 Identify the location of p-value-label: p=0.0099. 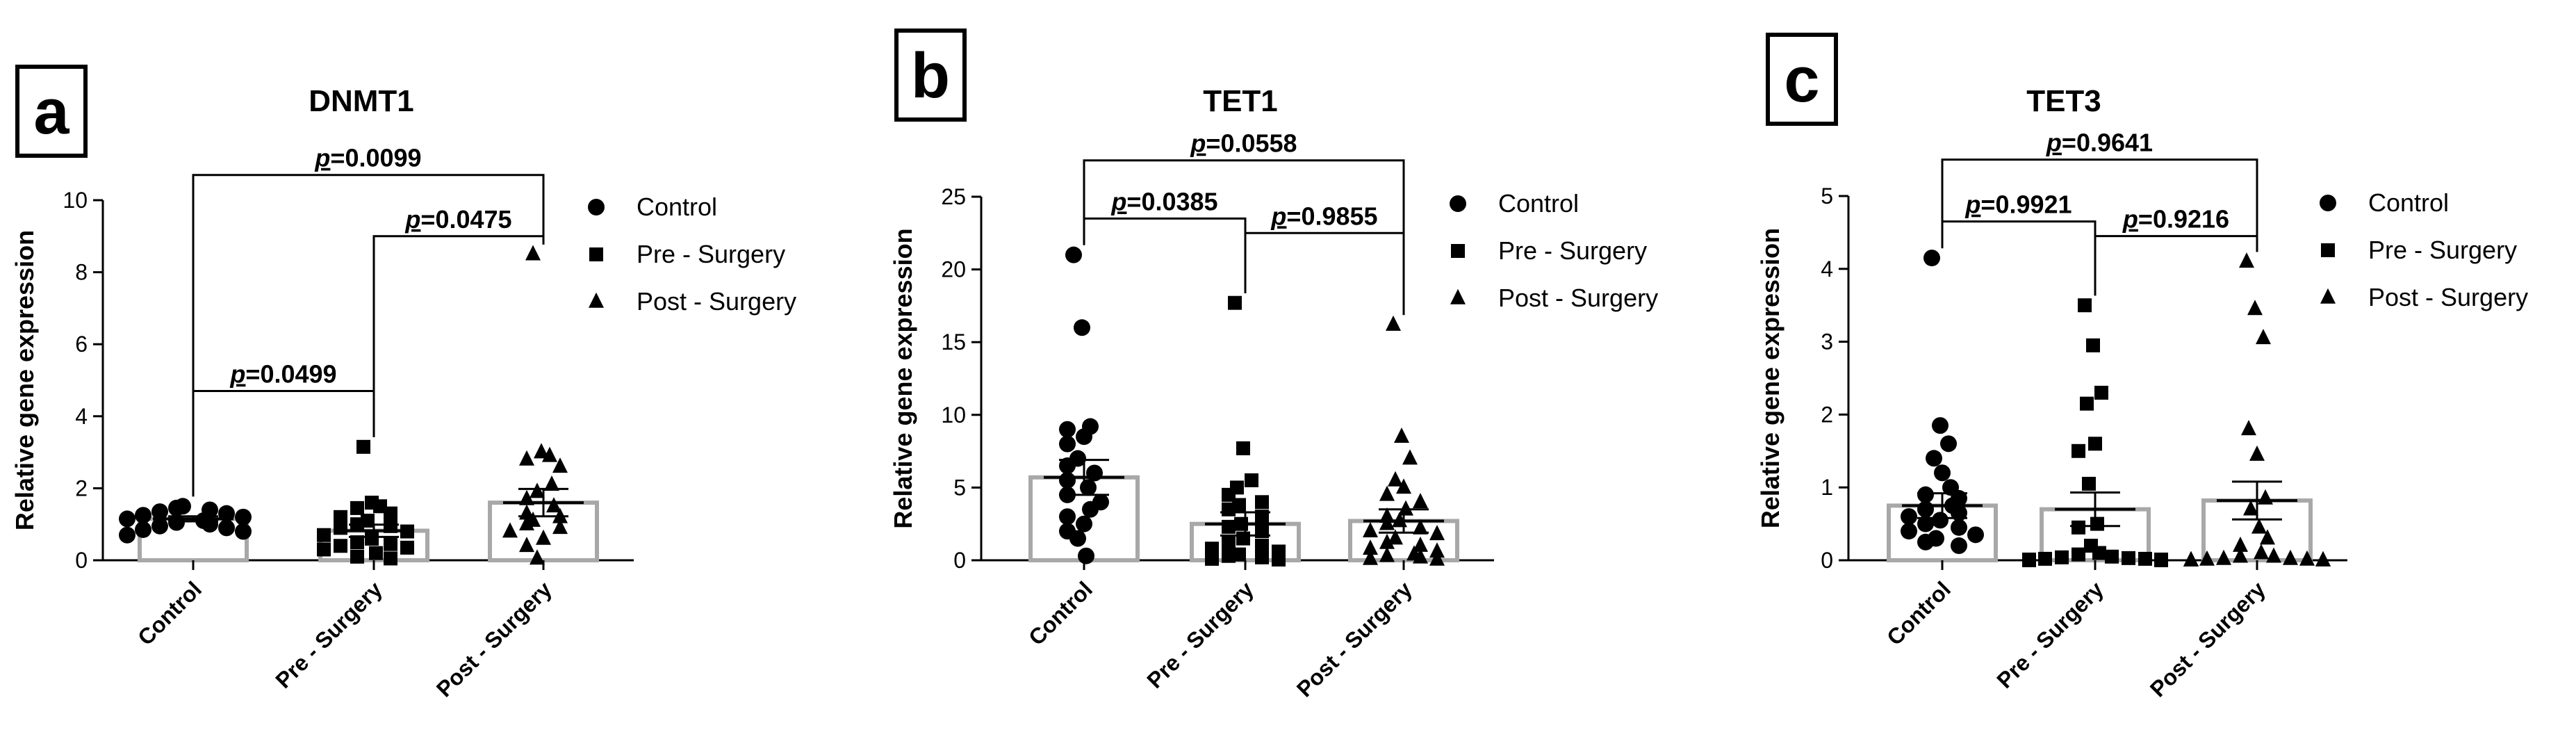
(367, 158).